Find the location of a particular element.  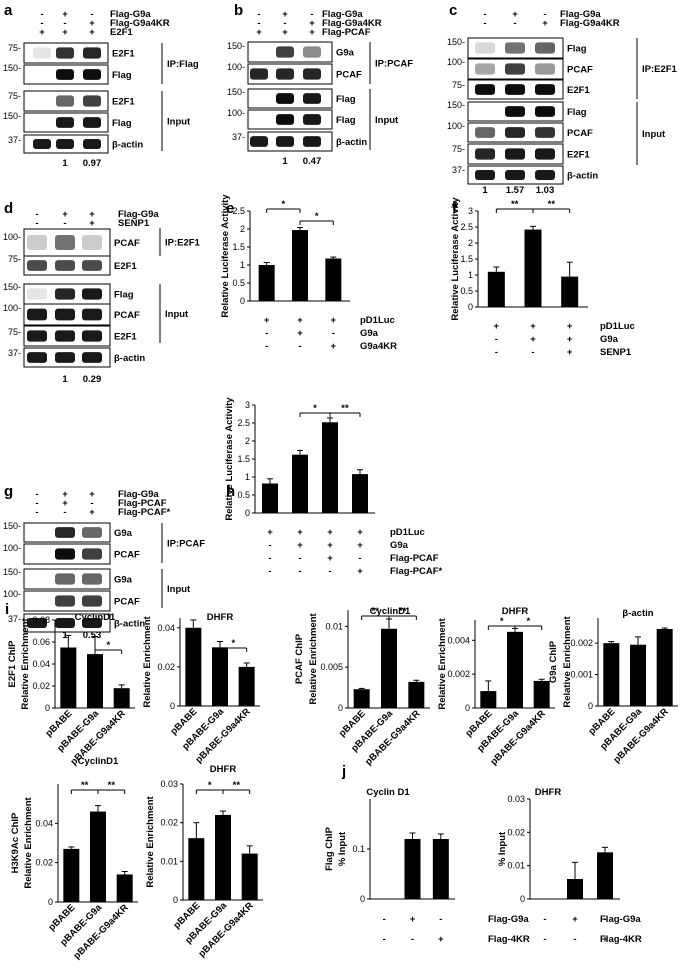

chart-title: Cyclin D1 is located at coordinates (388, 792).